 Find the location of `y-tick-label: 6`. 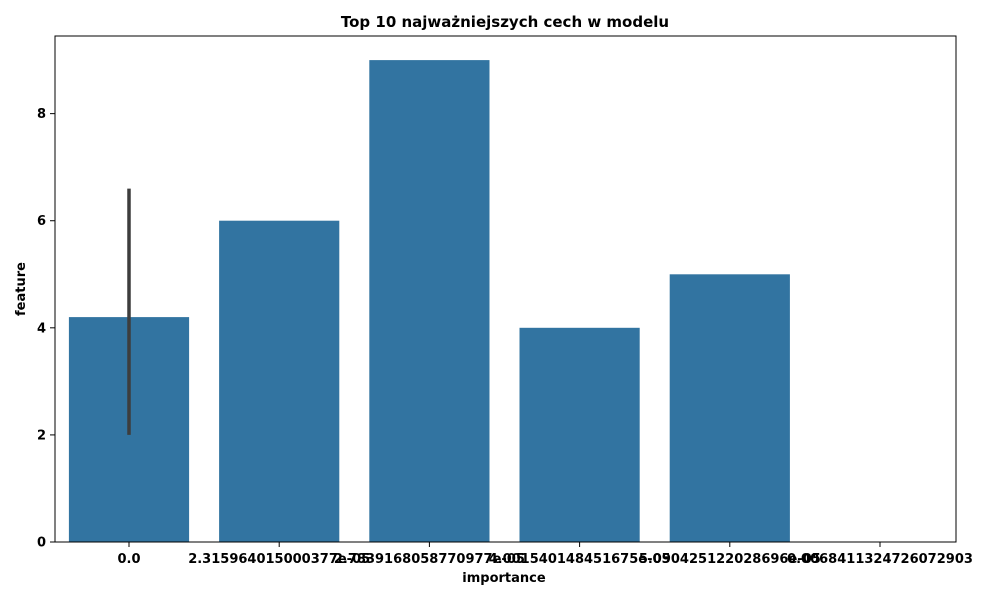

y-tick-label: 6 is located at coordinates (41, 221).